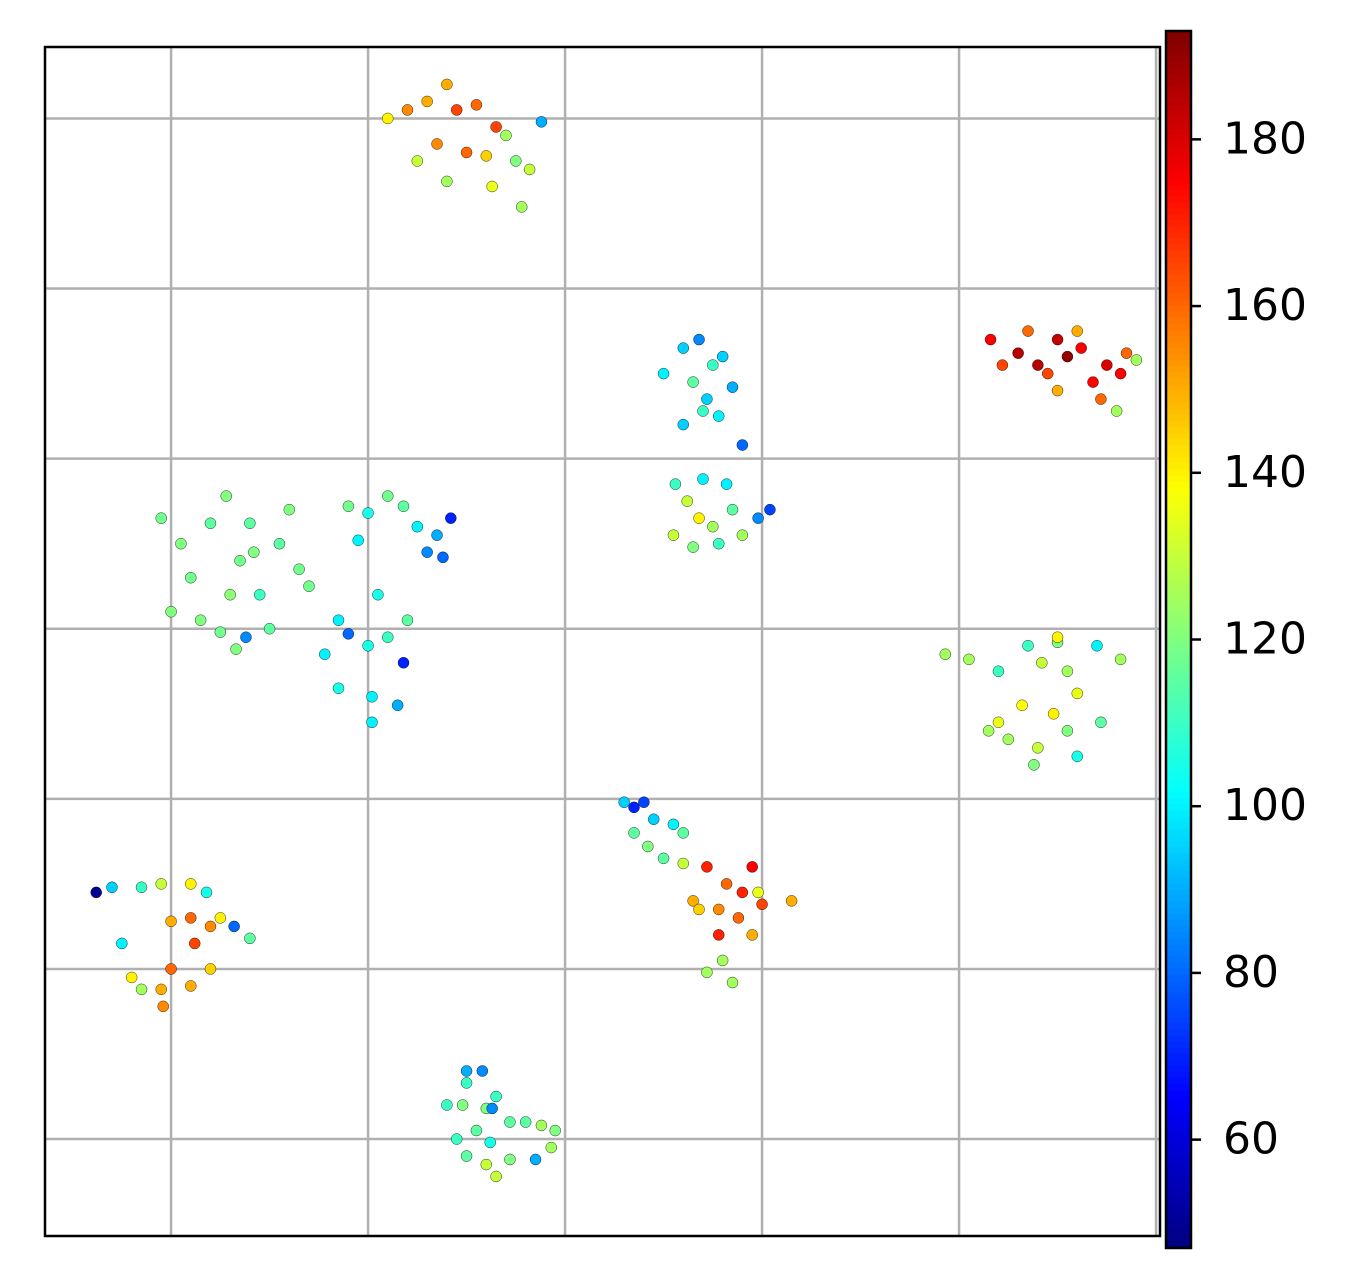  I want to click on colorbar-tick-label: 120, so click(1265, 639).